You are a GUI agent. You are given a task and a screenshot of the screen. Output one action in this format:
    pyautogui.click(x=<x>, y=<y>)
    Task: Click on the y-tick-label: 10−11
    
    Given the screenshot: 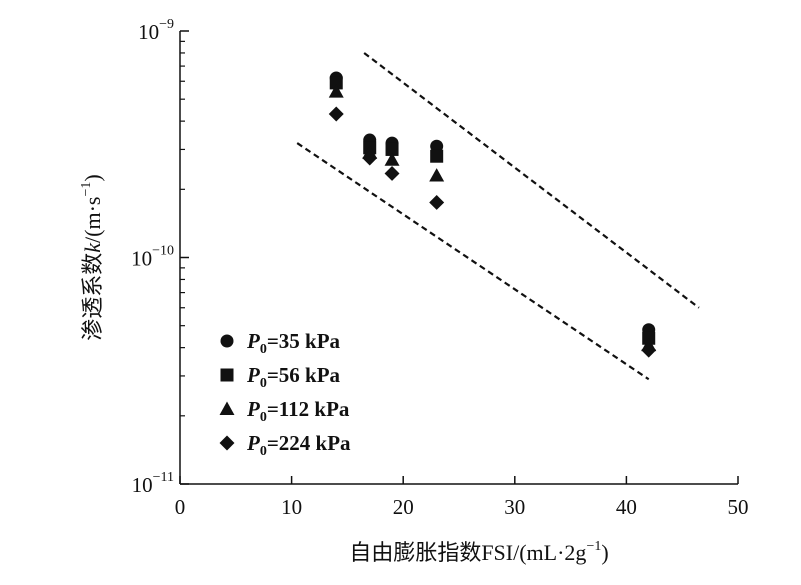 What is the action you would take?
    pyautogui.click(x=153, y=483)
    